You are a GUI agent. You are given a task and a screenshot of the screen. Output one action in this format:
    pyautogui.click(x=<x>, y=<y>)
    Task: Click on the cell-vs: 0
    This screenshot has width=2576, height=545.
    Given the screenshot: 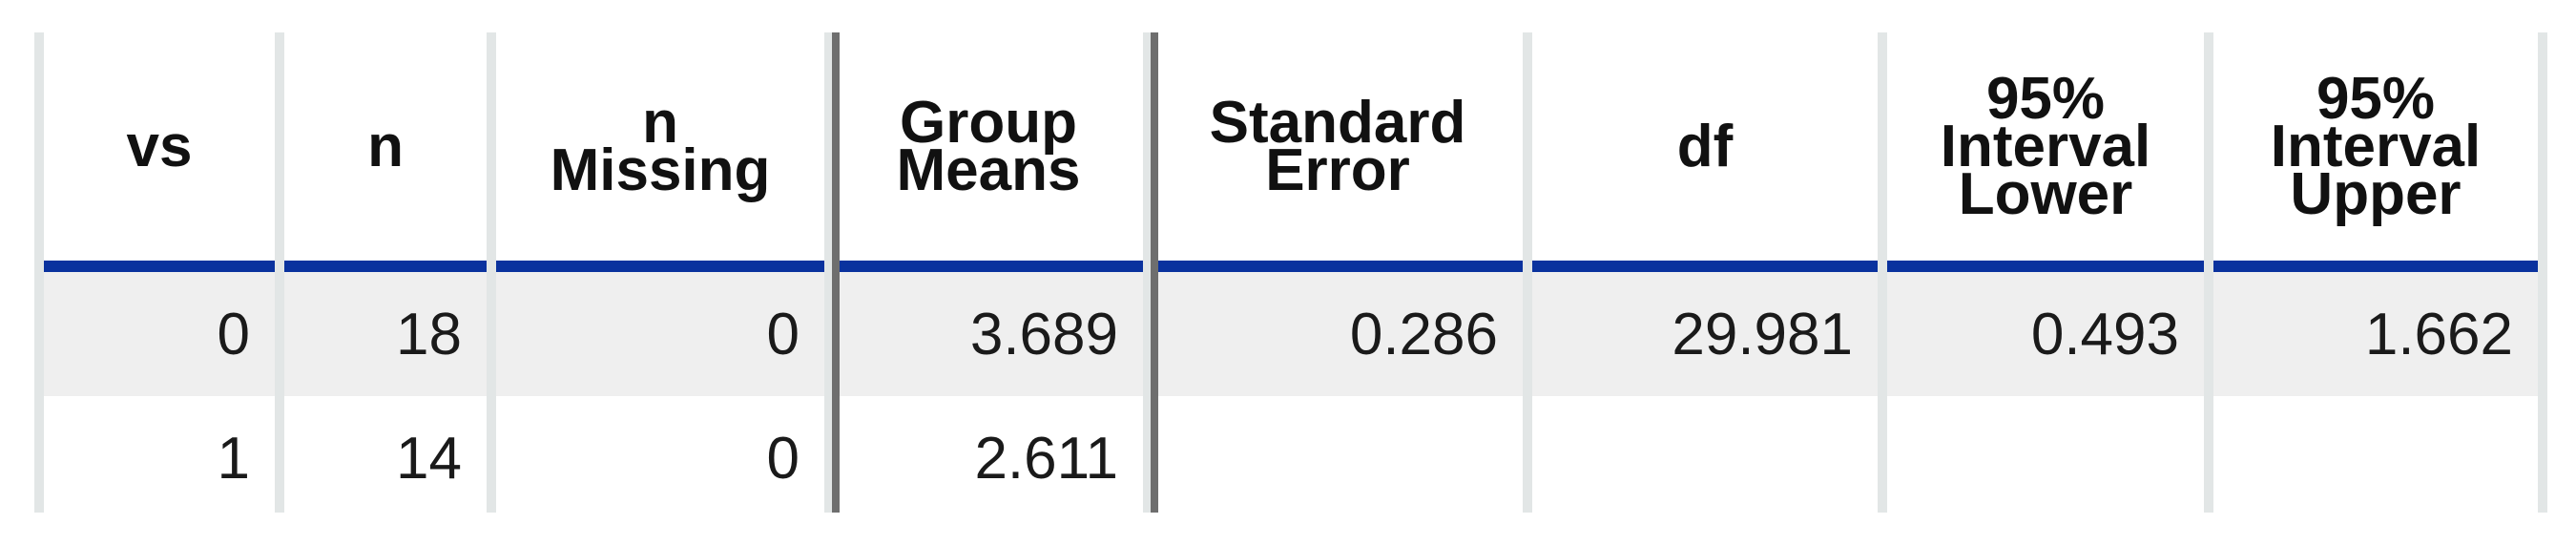 What is the action you would take?
    pyautogui.click(x=159, y=334)
    